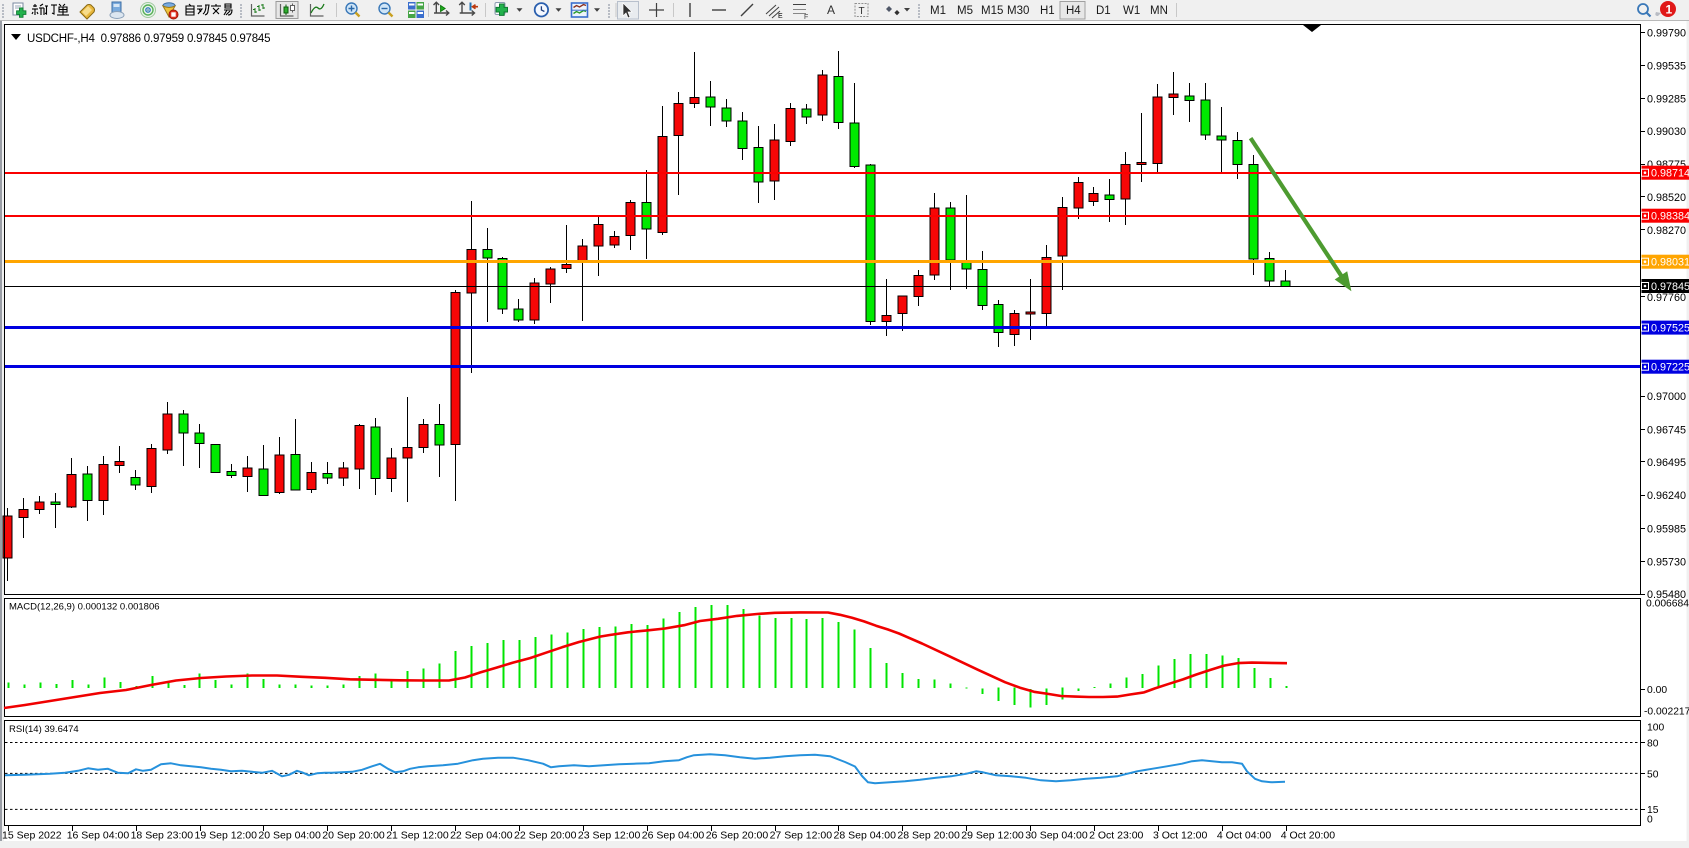  I want to click on svg-text: MN, so click(1159, 11).